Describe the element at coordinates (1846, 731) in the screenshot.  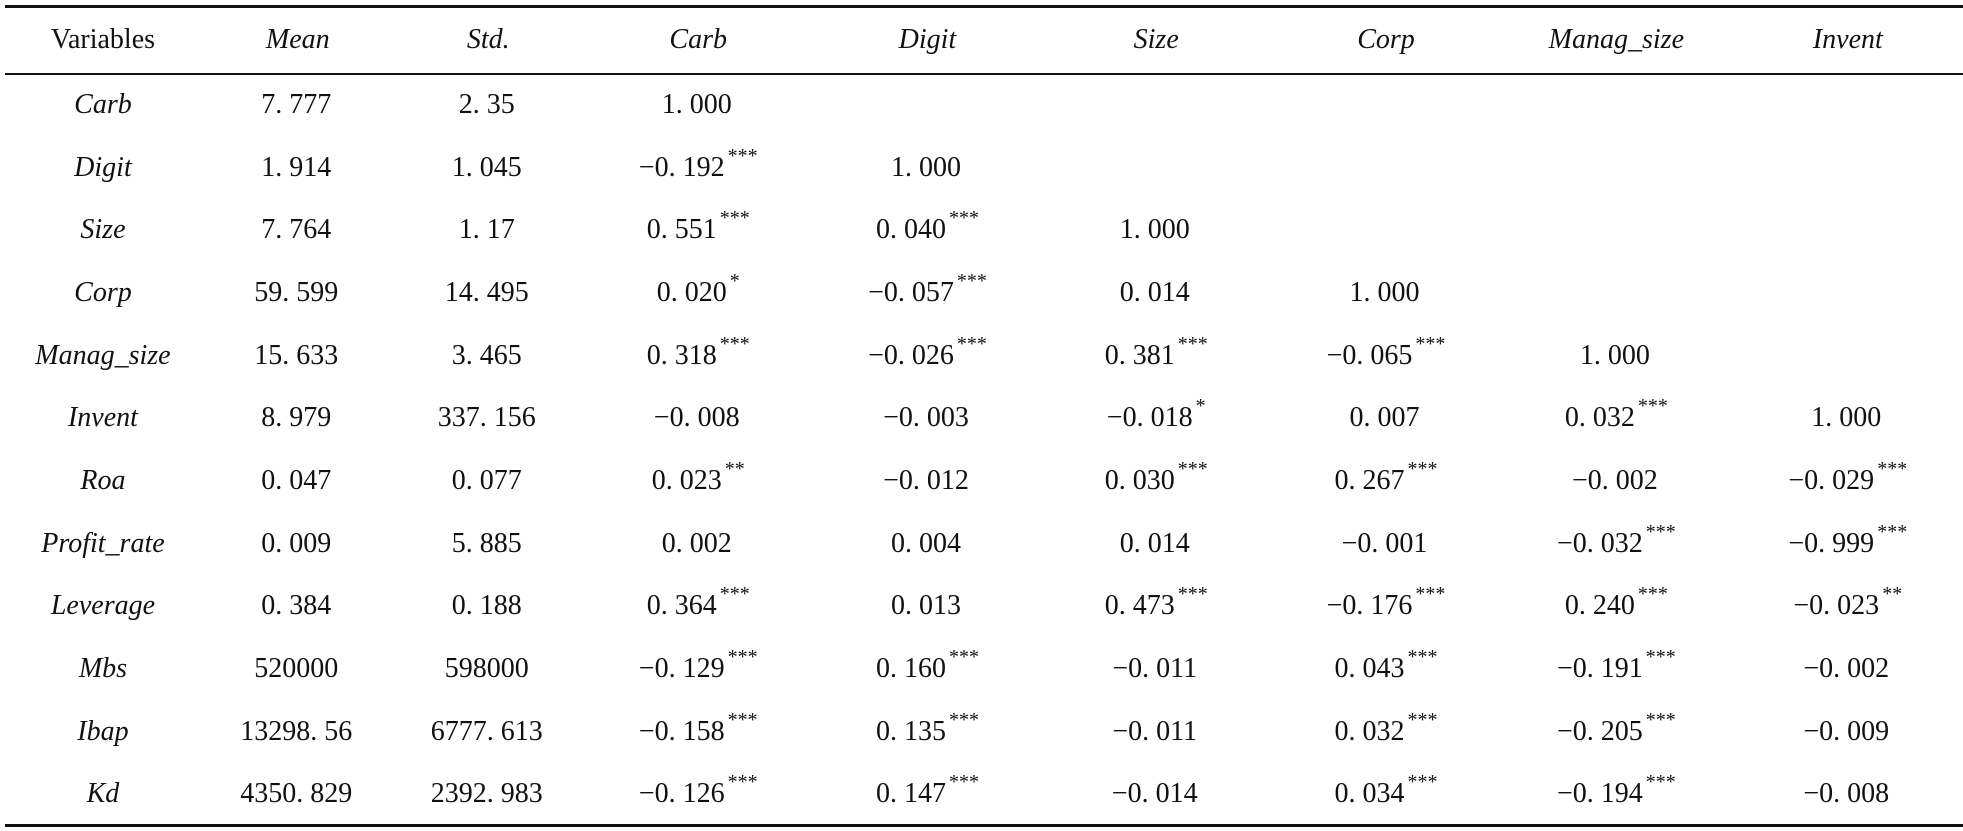
I see `cell-value: −0. 009` at that location.